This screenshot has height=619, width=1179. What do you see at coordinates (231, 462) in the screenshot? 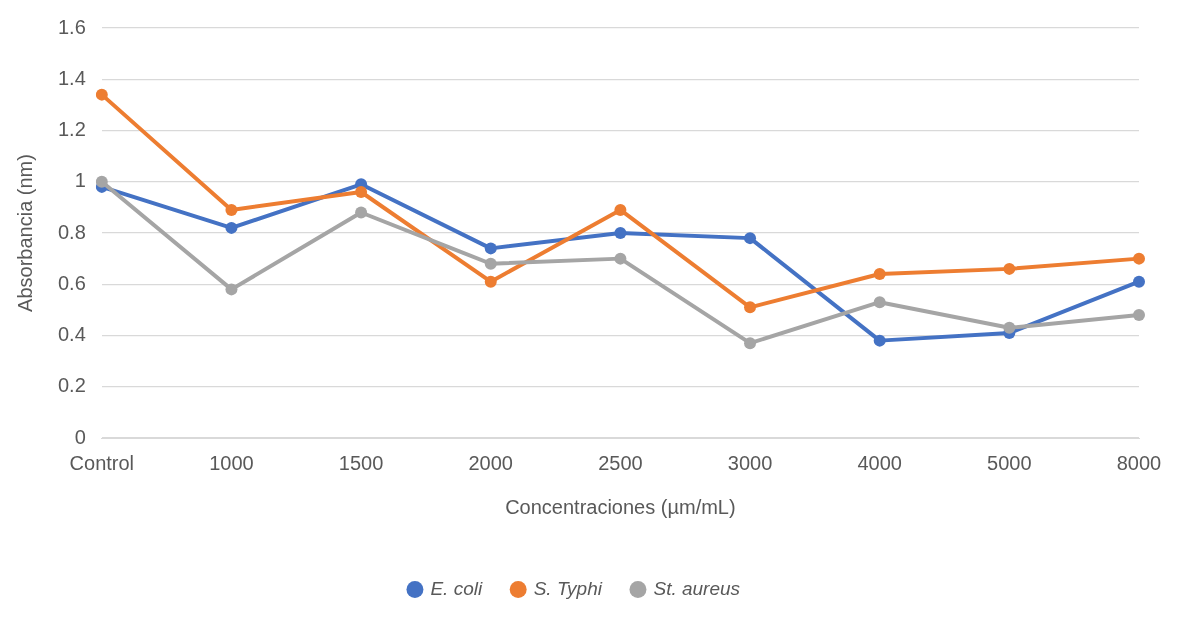
I see `x-tick-label: 1000` at bounding box center [231, 462].